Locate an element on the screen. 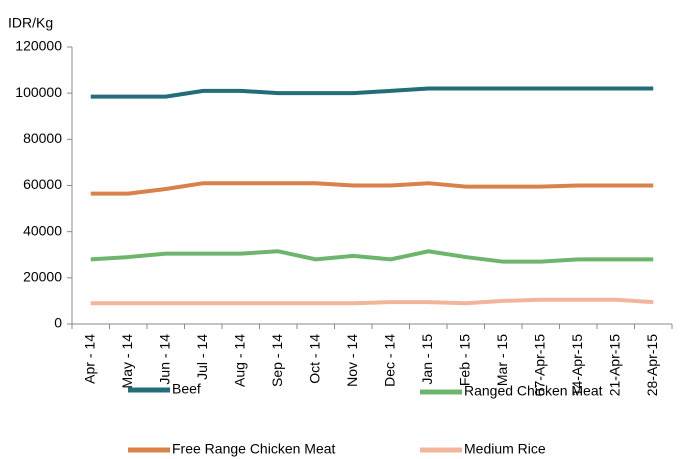  x-tick-label: Sep - 14 is located at coordinates (277, 360).